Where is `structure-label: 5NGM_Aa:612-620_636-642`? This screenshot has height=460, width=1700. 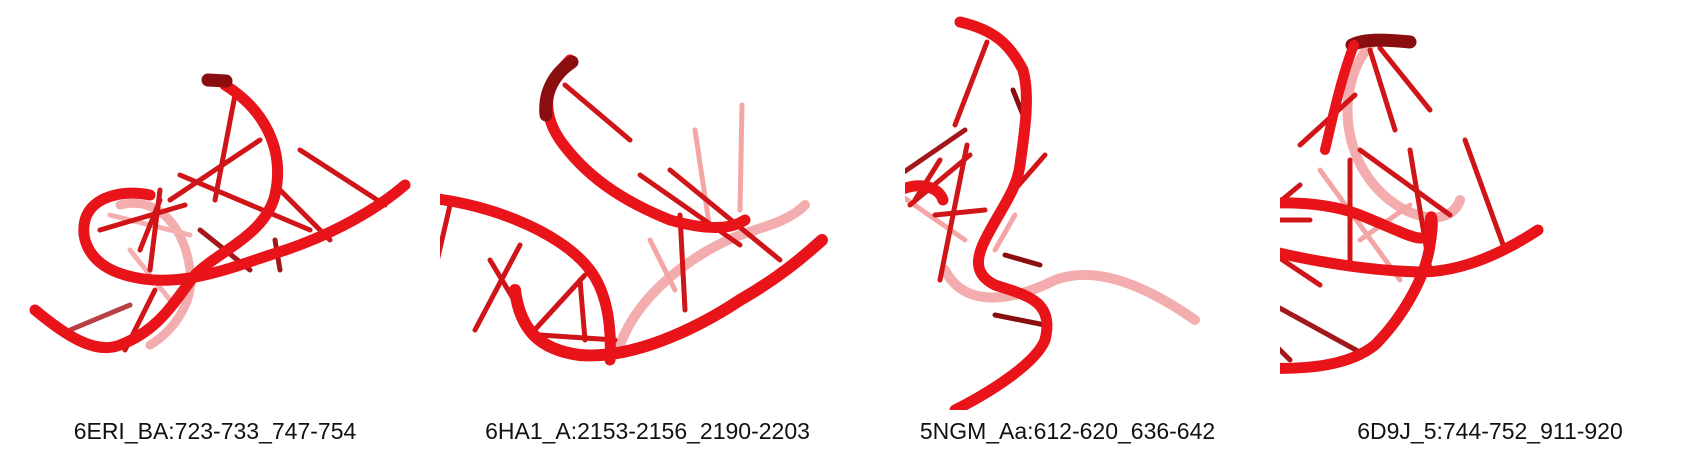 structure-label: 5NGM_Aa:612-620_636-642 is located at coordinates (1067, 431).